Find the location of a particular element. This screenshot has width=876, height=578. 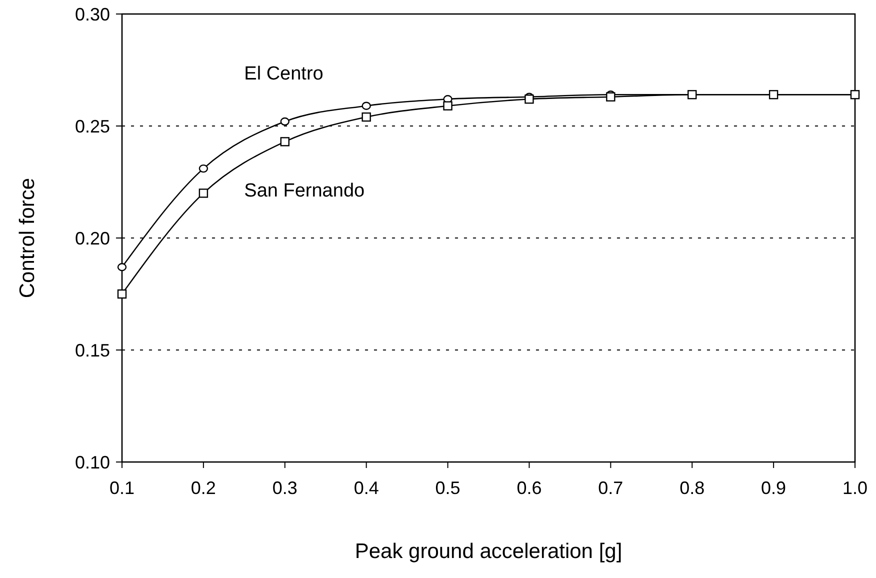

x-tick-label: 0.3 is located at coordinates (285, 488).